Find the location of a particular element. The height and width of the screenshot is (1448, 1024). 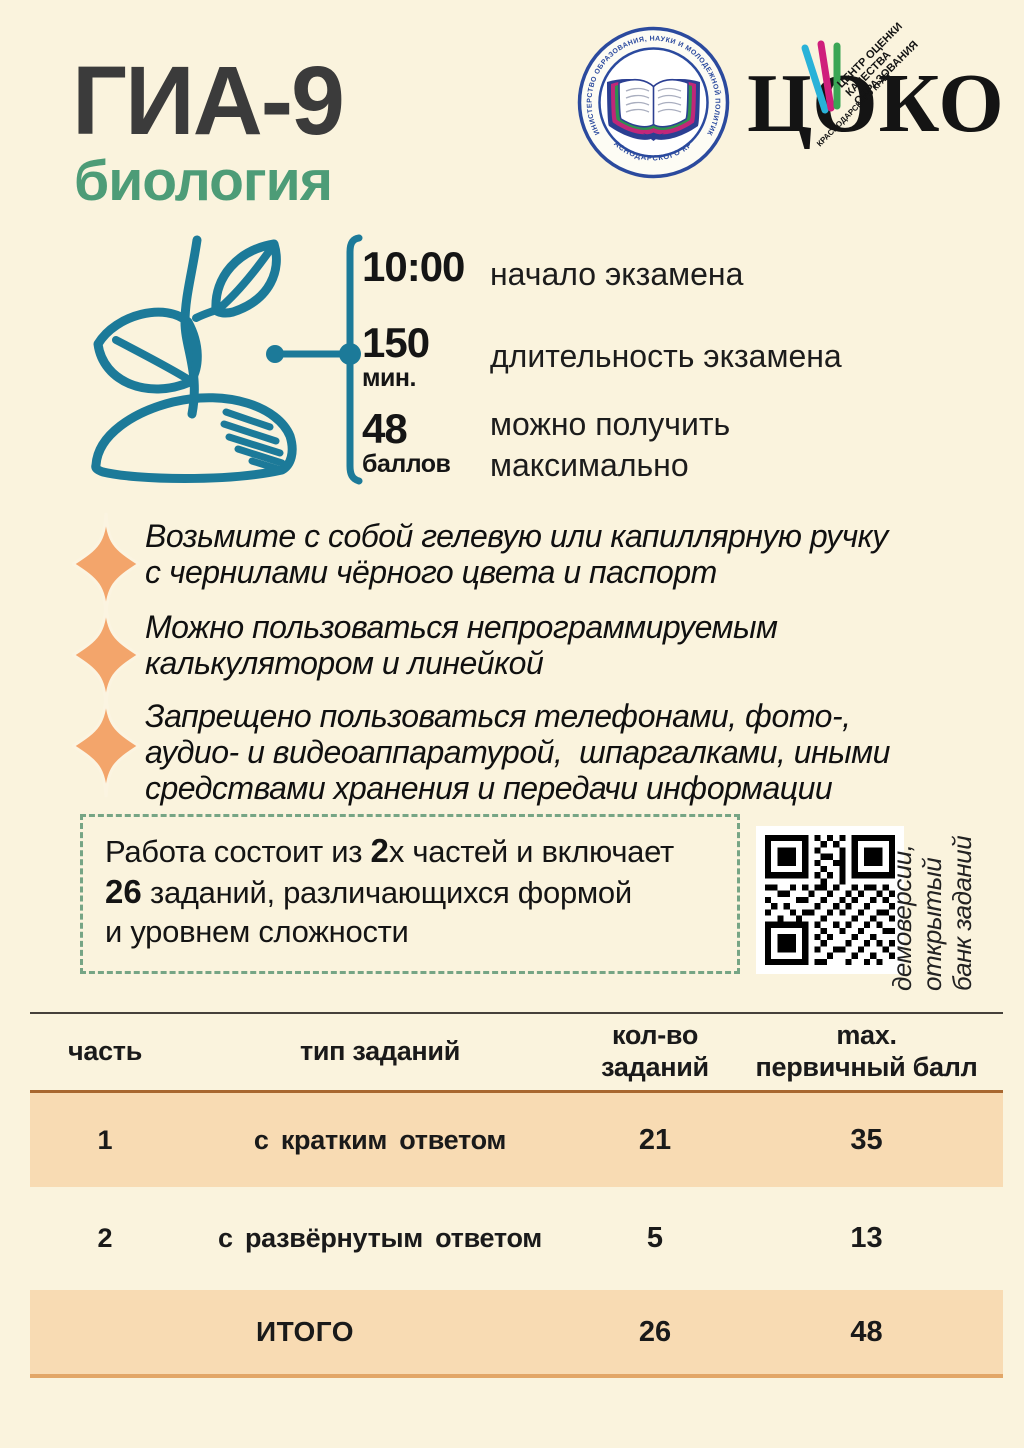

page-title: ГИА-9 is located at coordinates (208, 100).